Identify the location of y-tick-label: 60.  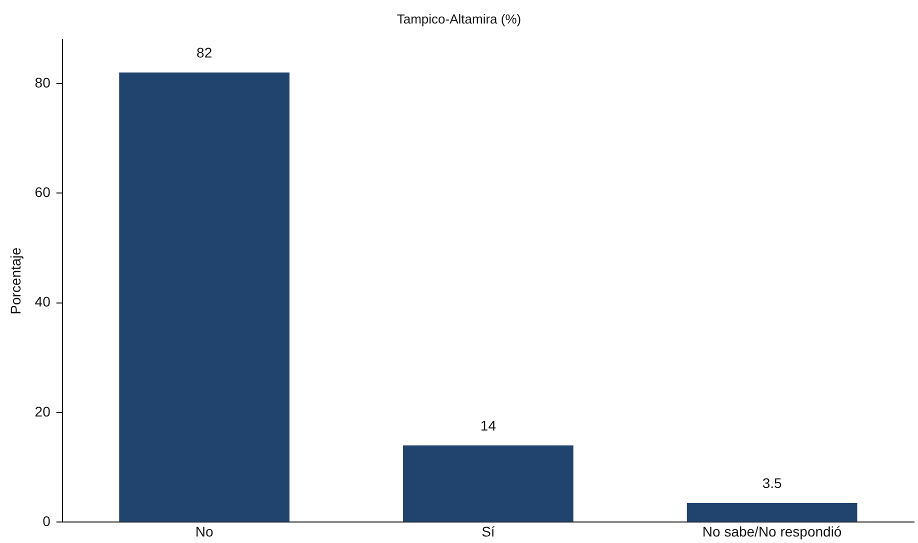
(42, 192).